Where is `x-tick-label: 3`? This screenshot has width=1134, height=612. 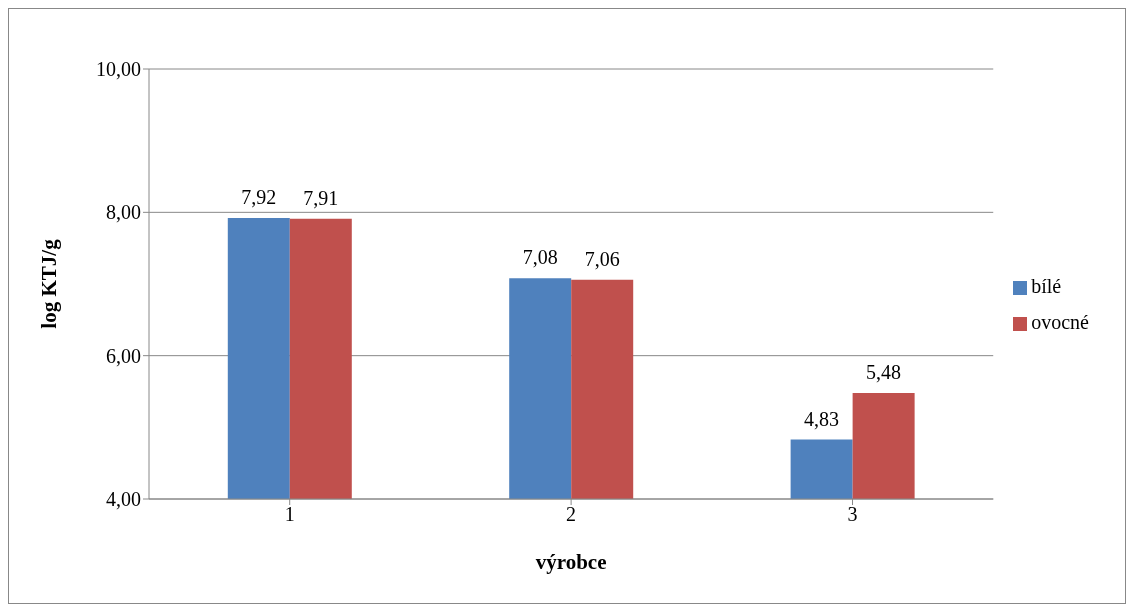
x-tick-label: 3 is located at coordinates (852, 514).